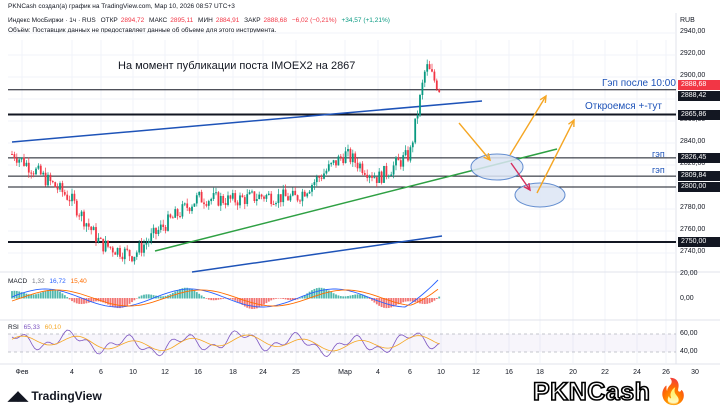  What do you see at coordinates (487, 157) in the screenshot?
I see `arrow-to-gap-head` at bounding box center [487, 157].